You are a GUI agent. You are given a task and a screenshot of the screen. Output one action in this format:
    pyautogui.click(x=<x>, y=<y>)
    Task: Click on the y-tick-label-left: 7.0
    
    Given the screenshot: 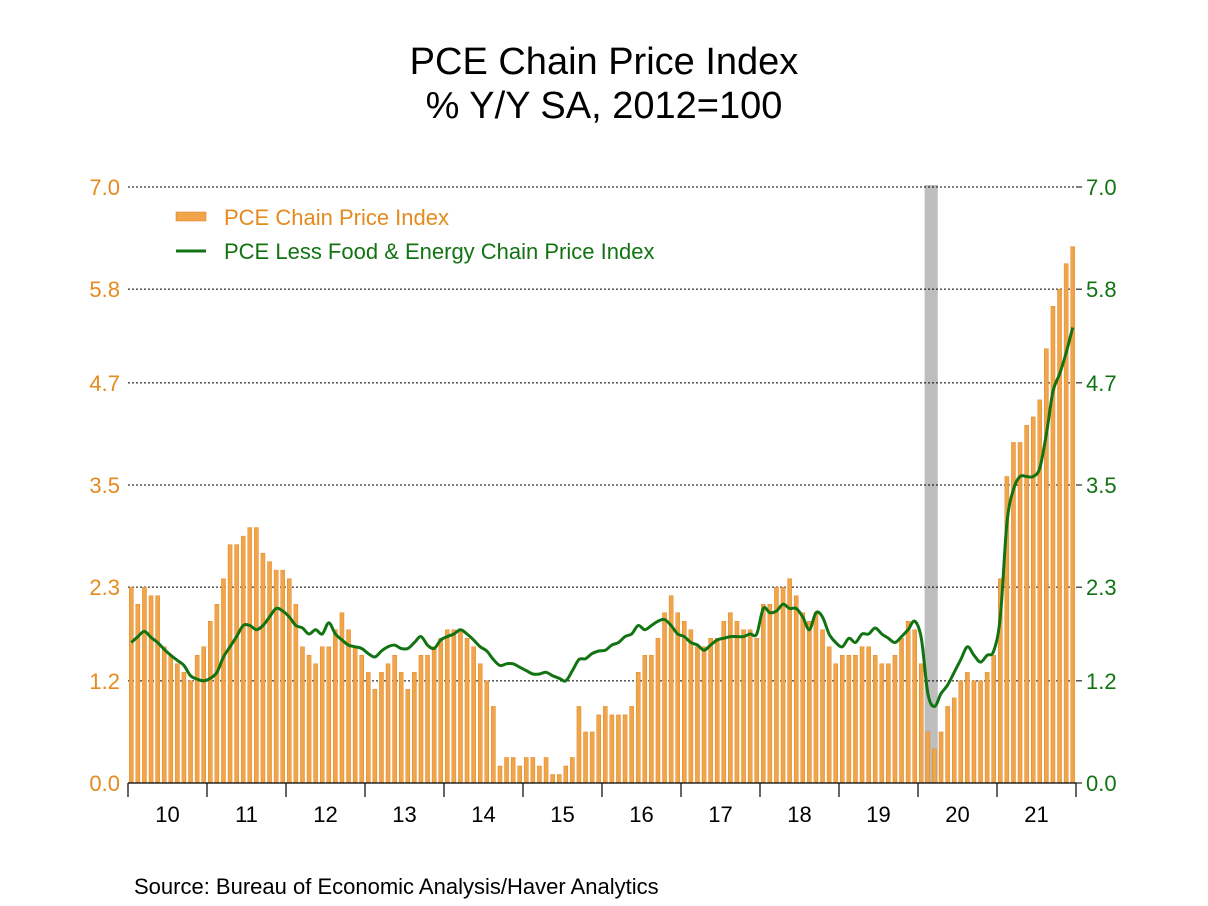 What is the action you would take?
    pyautogui.click(x=104, y=187)
    